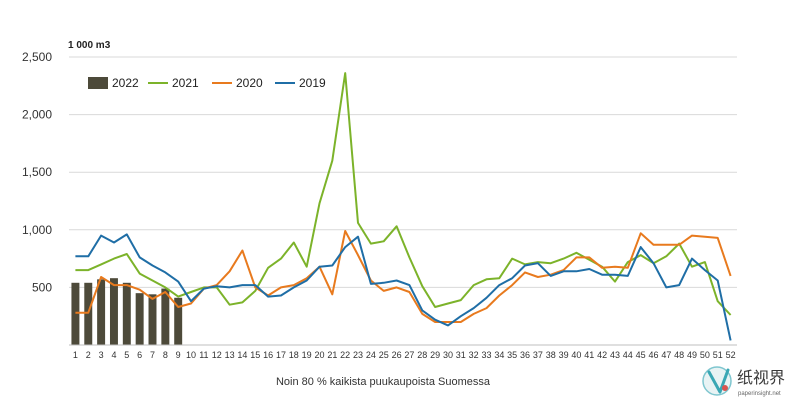 The width and height of the screenshot is (800, 403). What do you see at coordinates (551, 355) in the screenshot?
I see `x-tick-label: 38` at bounding box center [551, 355].